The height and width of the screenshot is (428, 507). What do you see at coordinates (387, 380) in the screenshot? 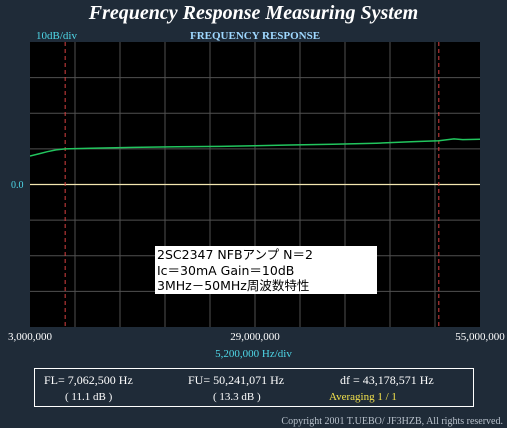
I see `bandwidth-readout: df = 43,178,571 Hz` at bounding box center [387, 380].